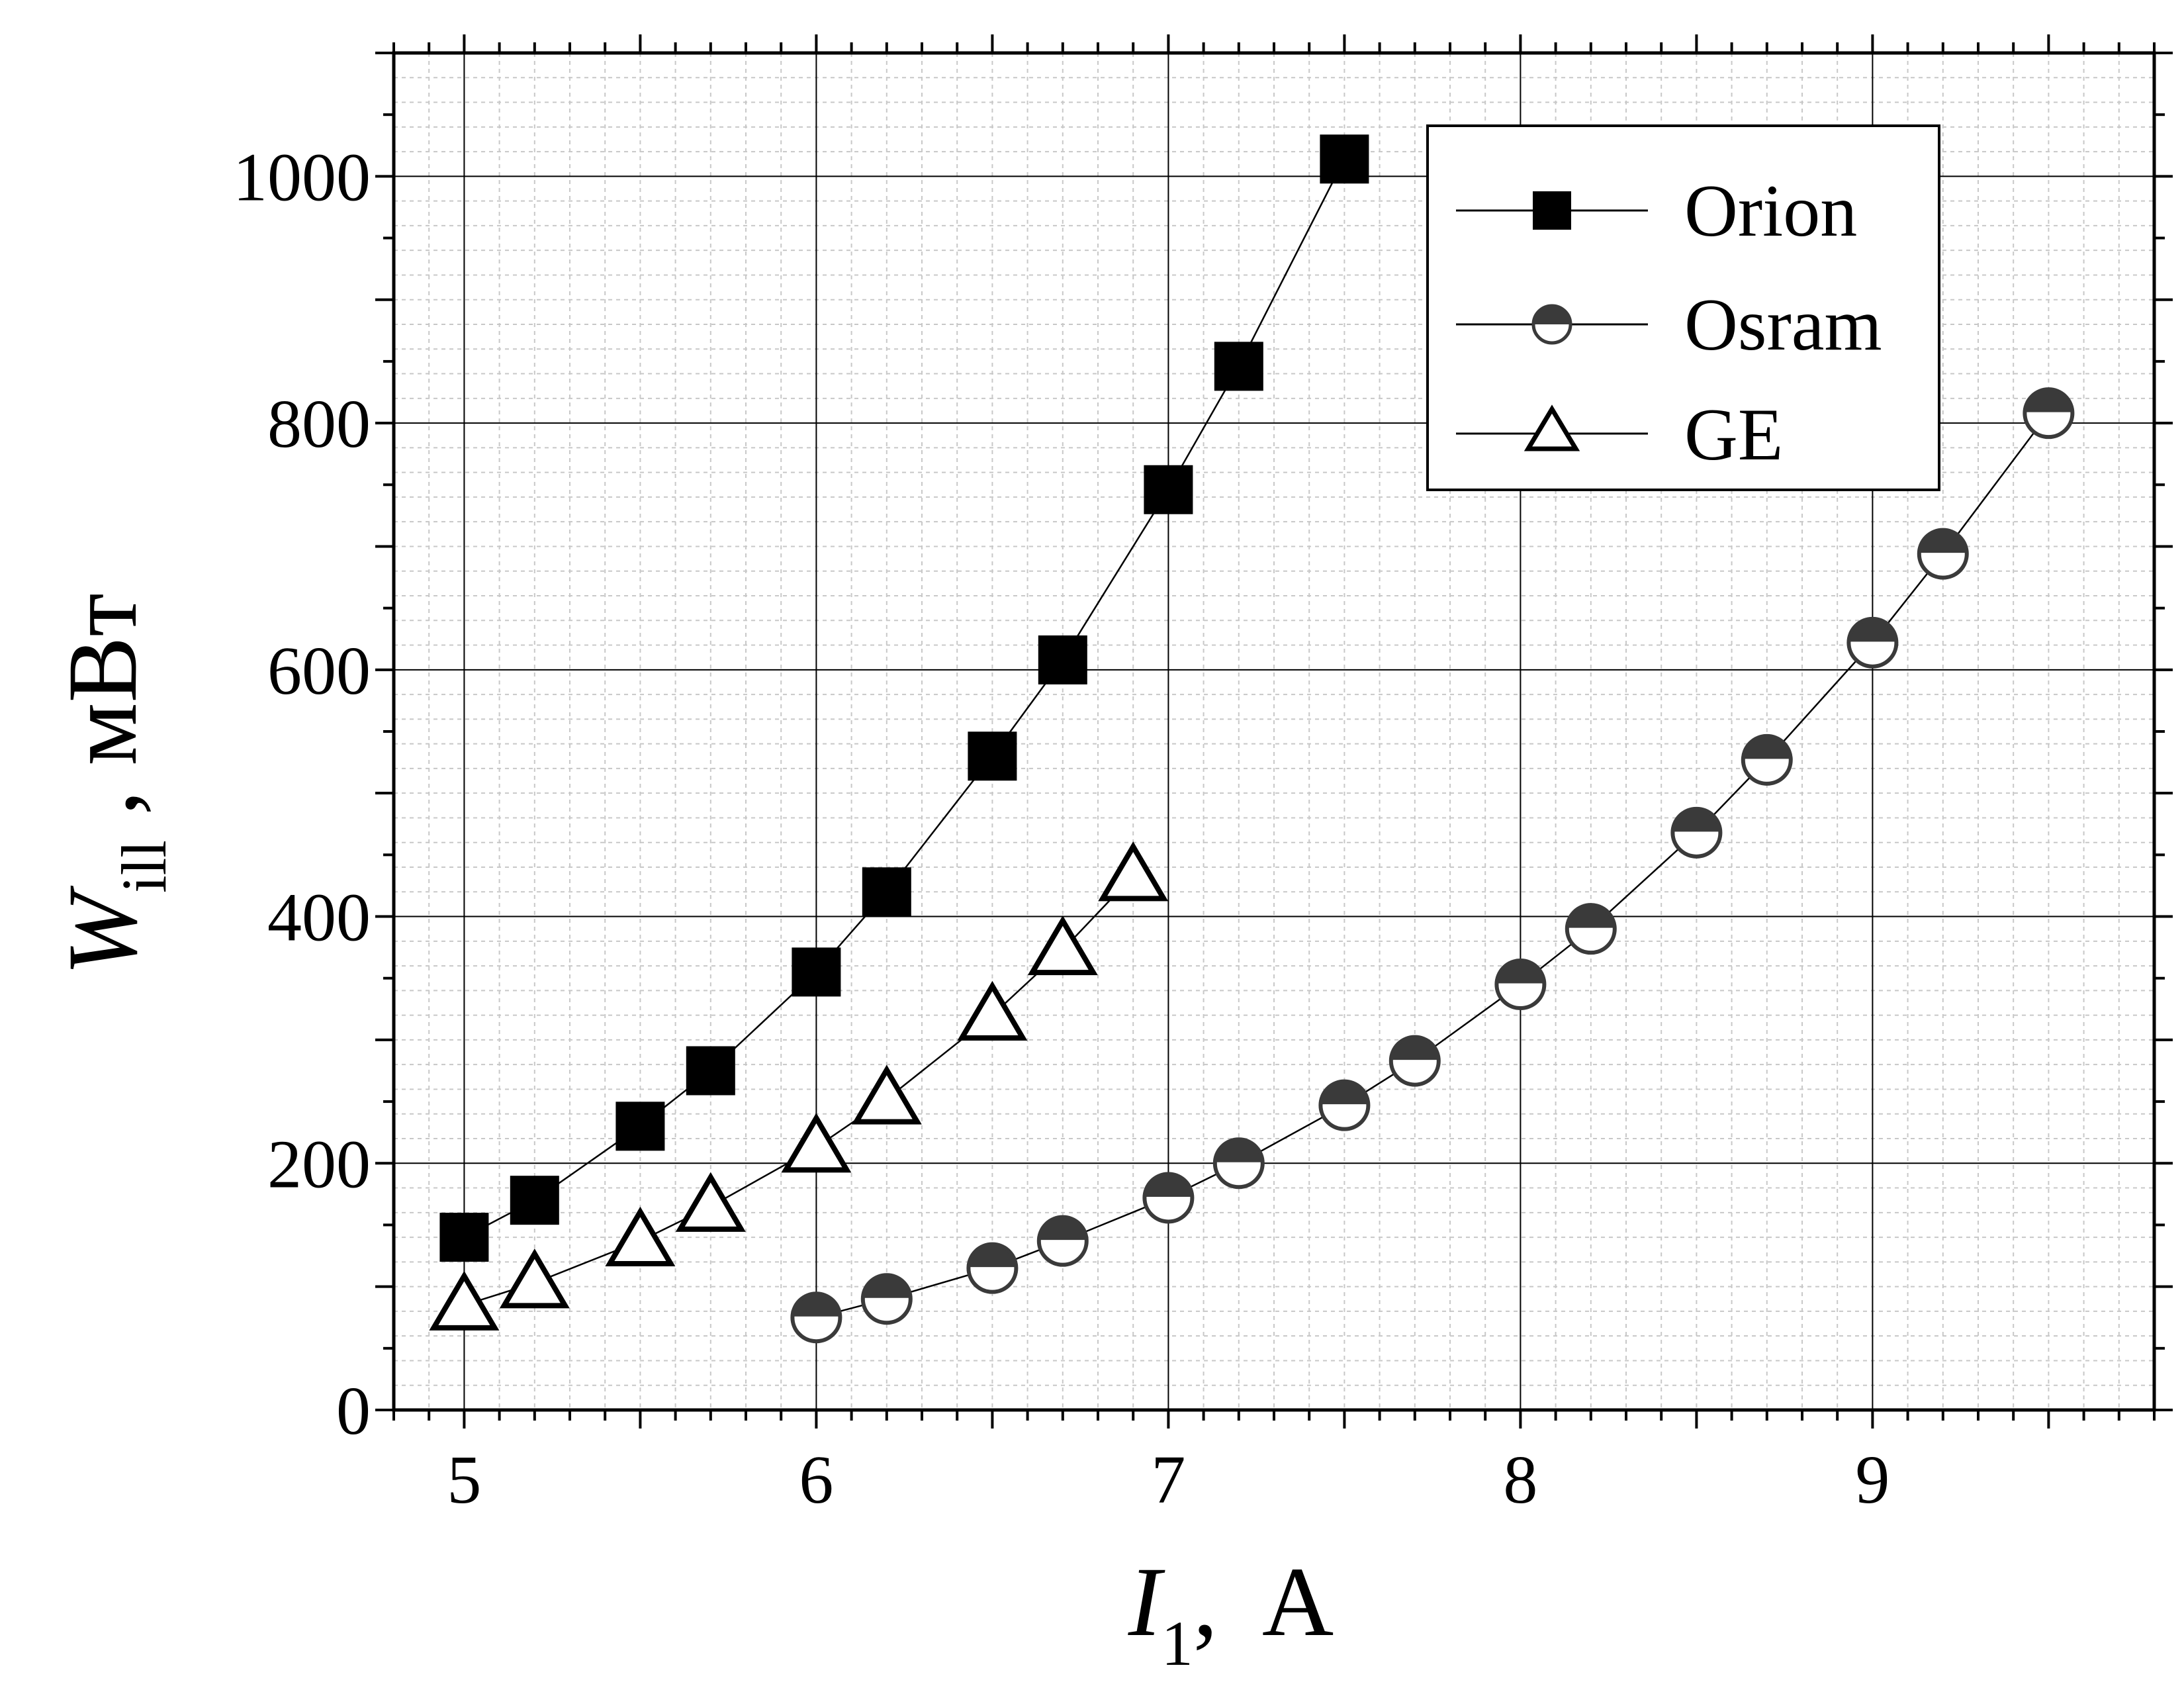 Image resolution: width=2184 pixels, height=1688 pixels. What do you see at coordinates (144, 866) in the screenshot?
I see `y-axis-title-sub: ill` at bounding box center [144, 866].